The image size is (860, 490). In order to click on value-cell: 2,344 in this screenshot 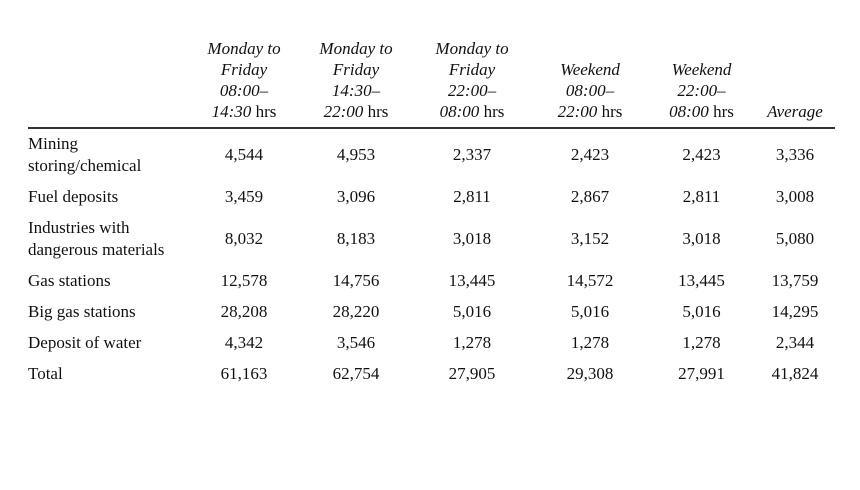, I will do `click(795, 342)`.